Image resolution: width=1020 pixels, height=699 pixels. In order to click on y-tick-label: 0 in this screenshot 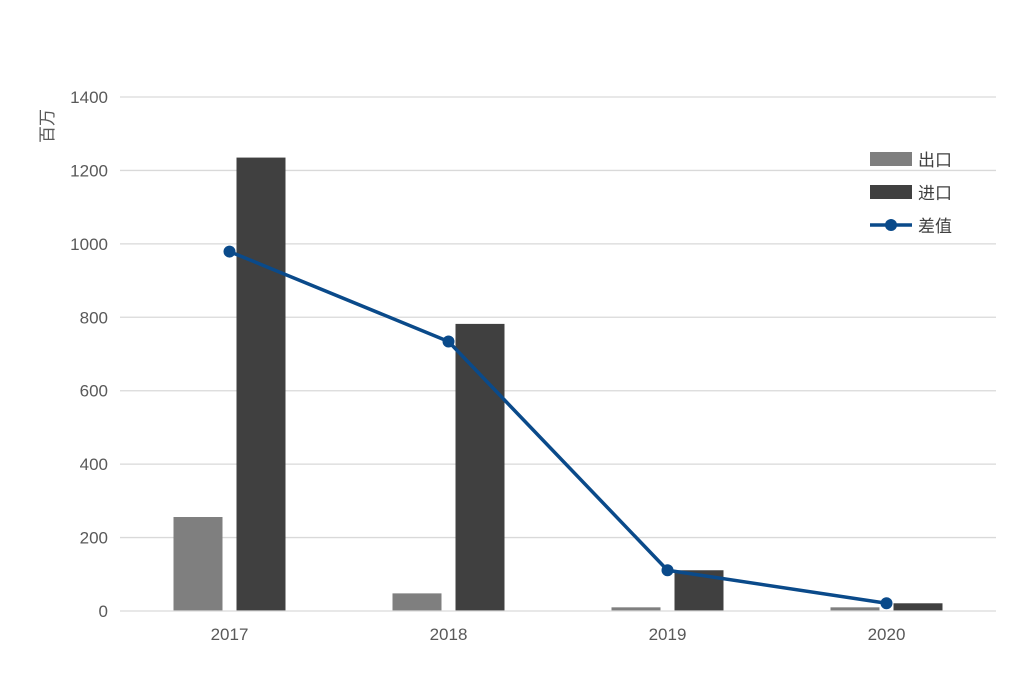, I will do `click(103, 611)`.